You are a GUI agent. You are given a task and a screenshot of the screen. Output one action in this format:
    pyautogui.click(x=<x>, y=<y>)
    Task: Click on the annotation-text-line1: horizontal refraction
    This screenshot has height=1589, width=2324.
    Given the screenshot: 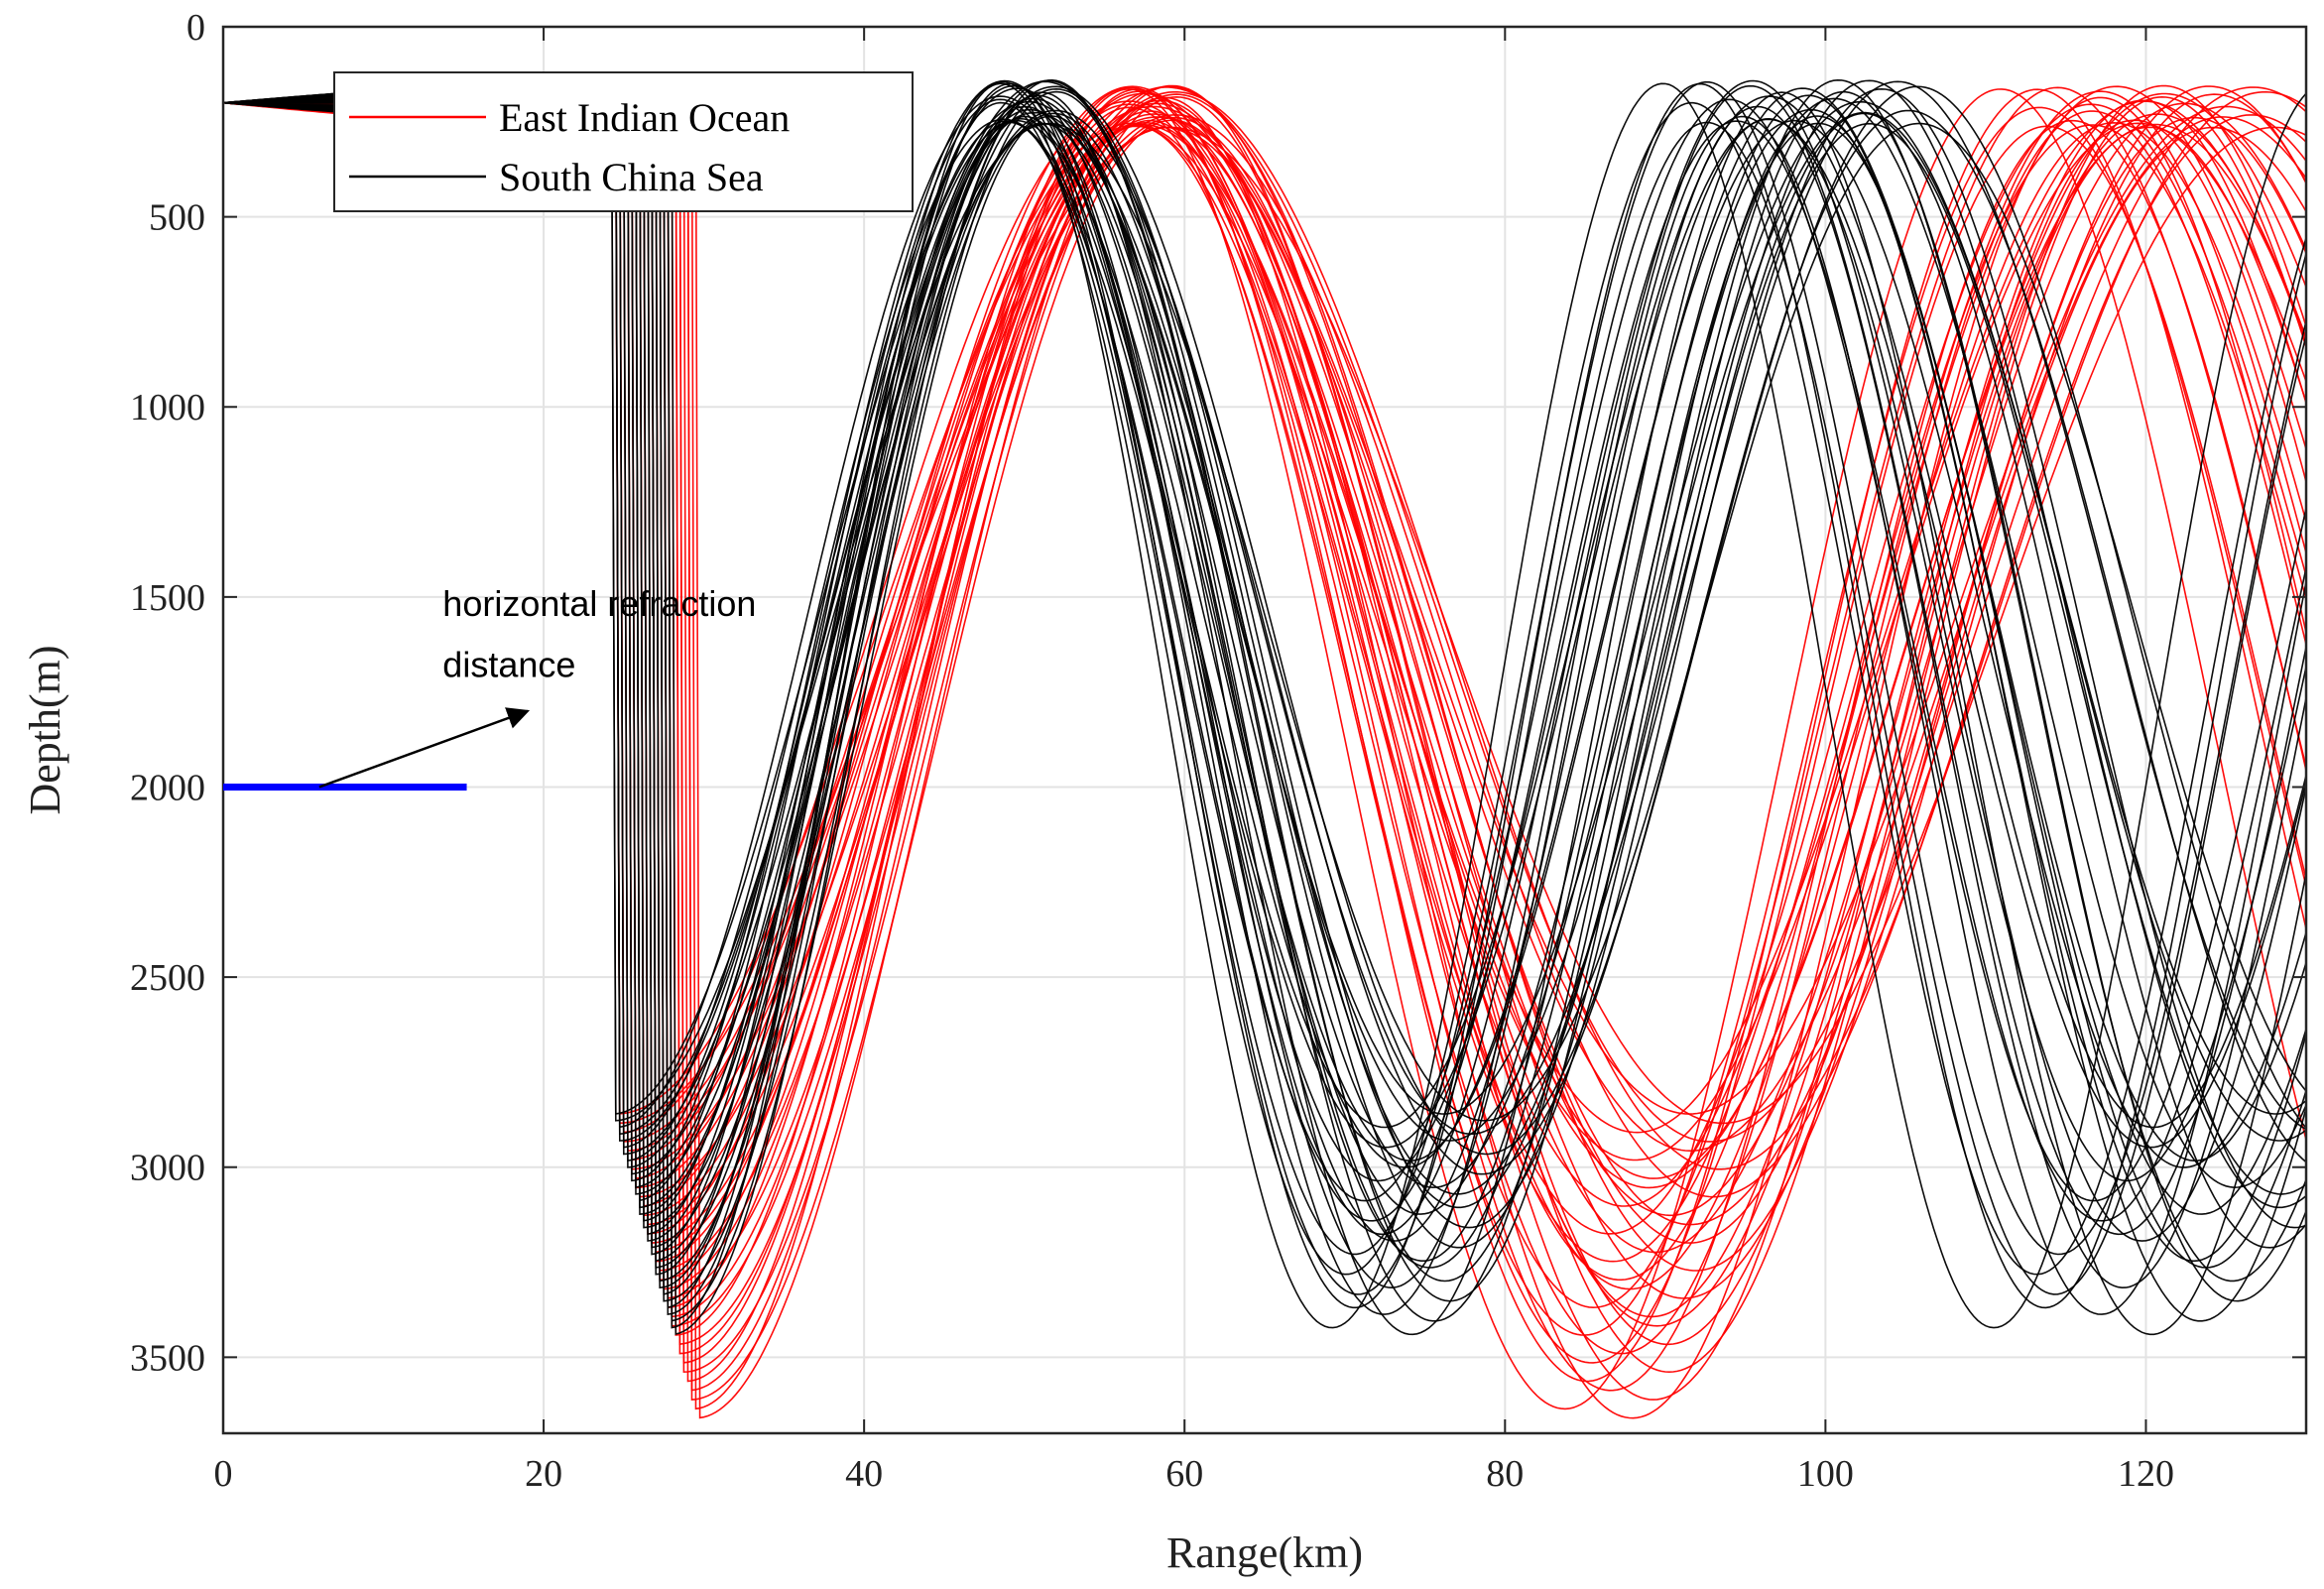 What is the action you would take?
    pyautogui.click(x=599, y=603)
    